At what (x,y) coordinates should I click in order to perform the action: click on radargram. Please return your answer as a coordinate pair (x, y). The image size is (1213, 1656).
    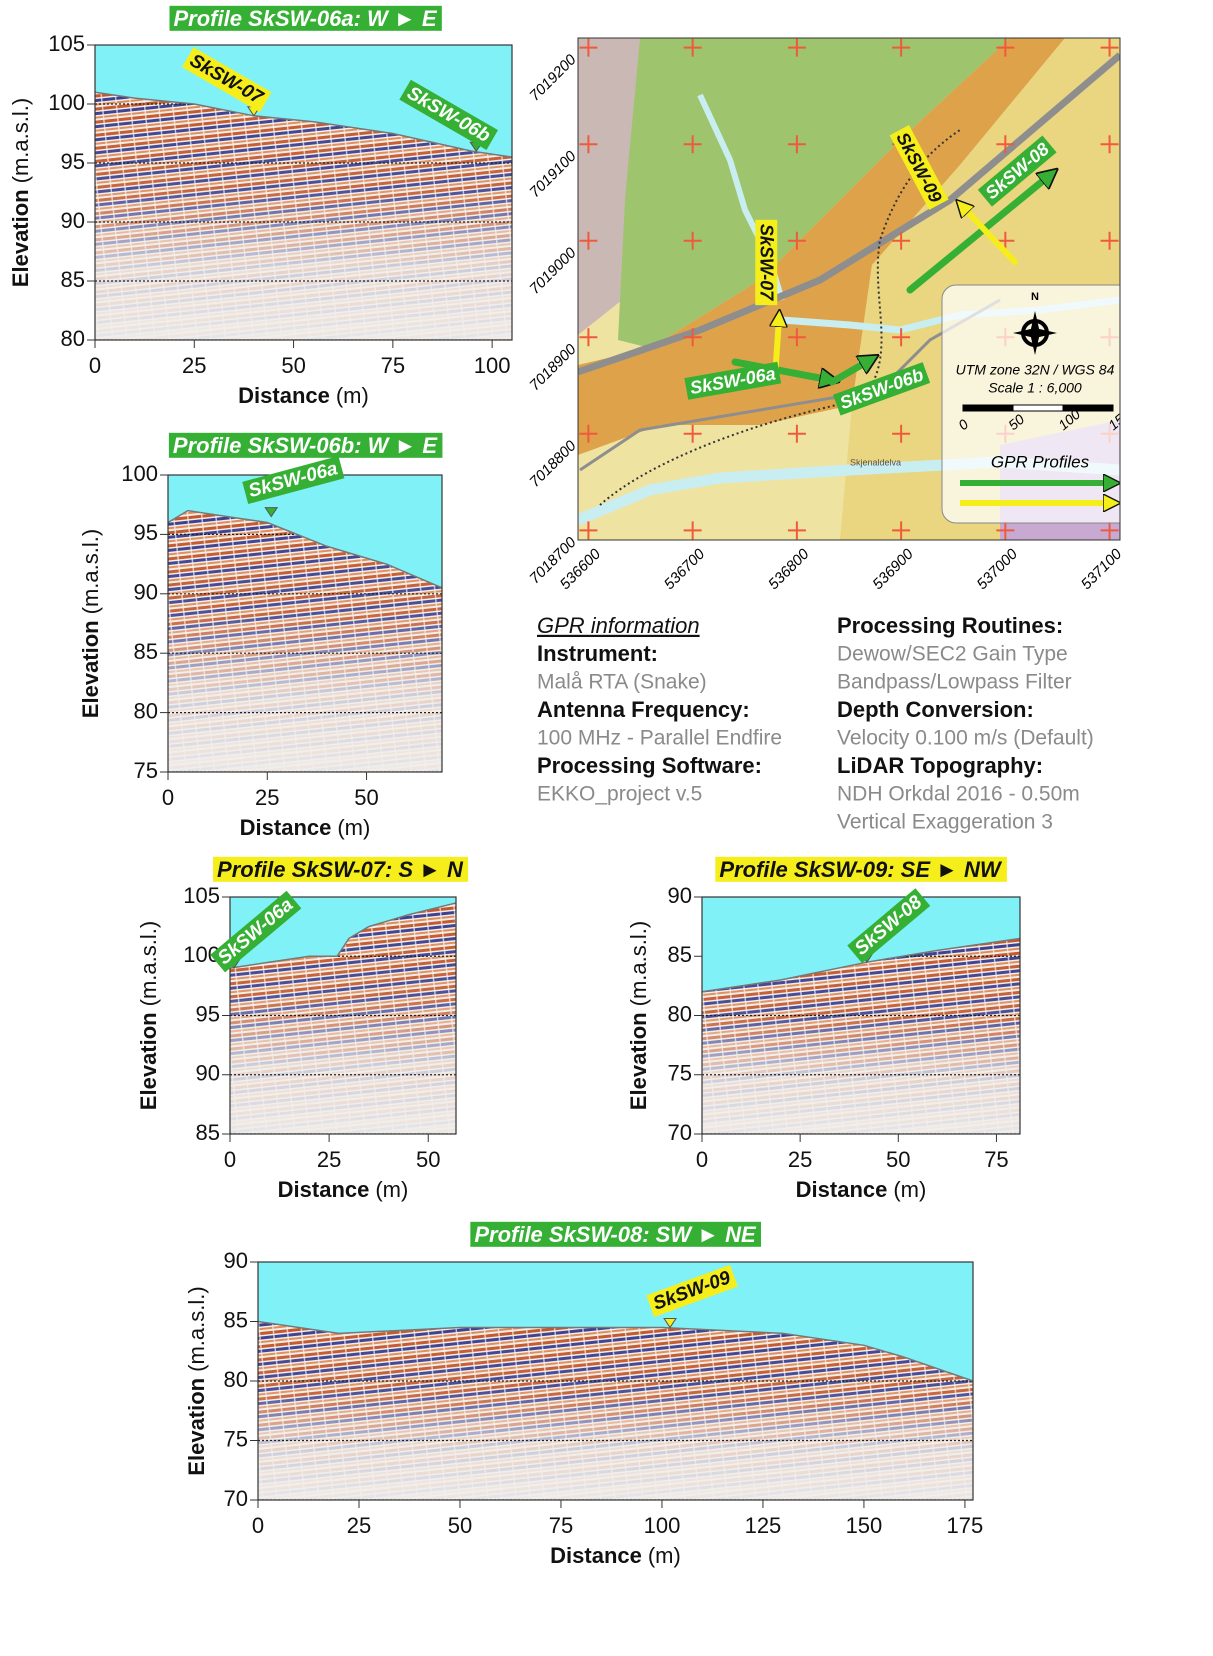
    Looking at the image, I should click on (343, 1018).